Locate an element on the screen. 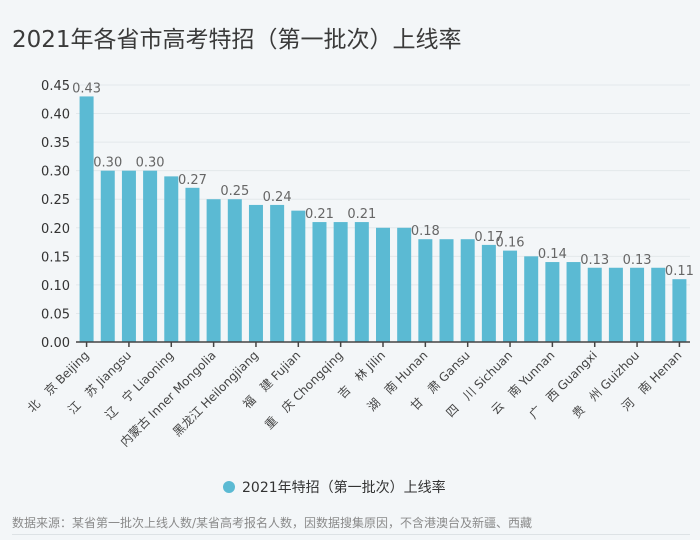  footer-divider is located at coordinates (351, 534).